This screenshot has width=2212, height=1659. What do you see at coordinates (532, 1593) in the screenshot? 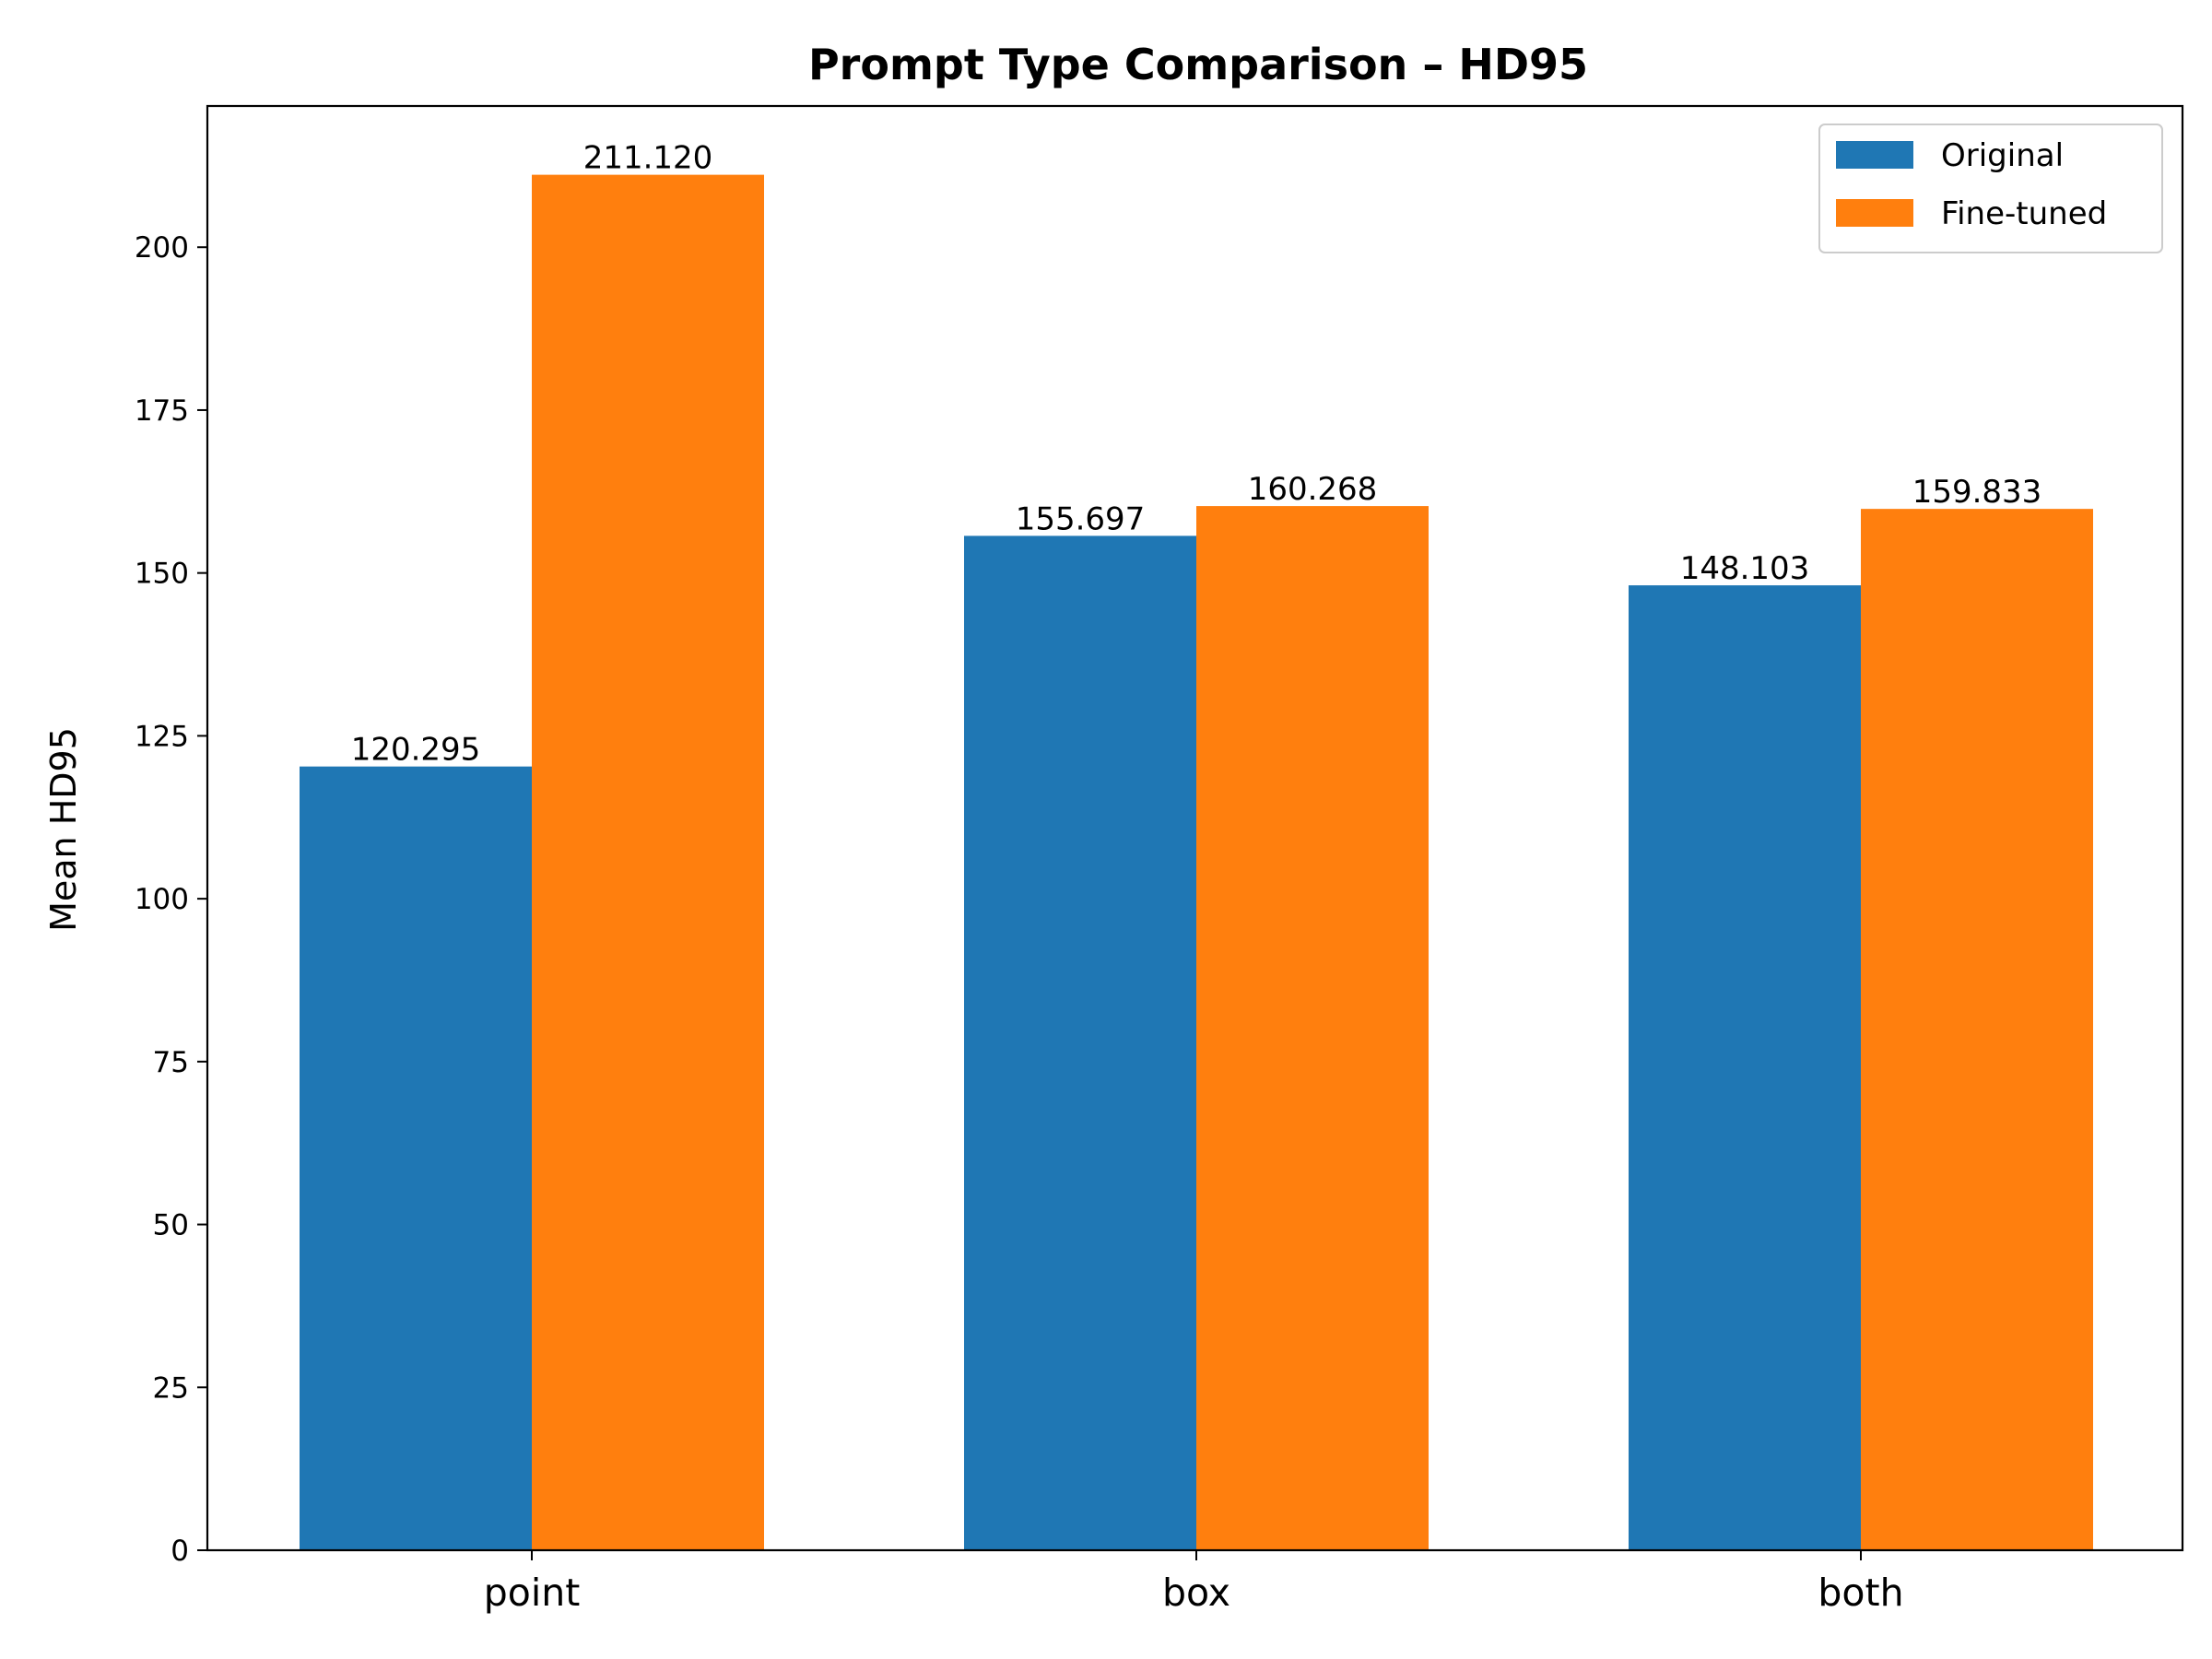
I see `x-tick-label: point` at bounding box center [532, 1593].